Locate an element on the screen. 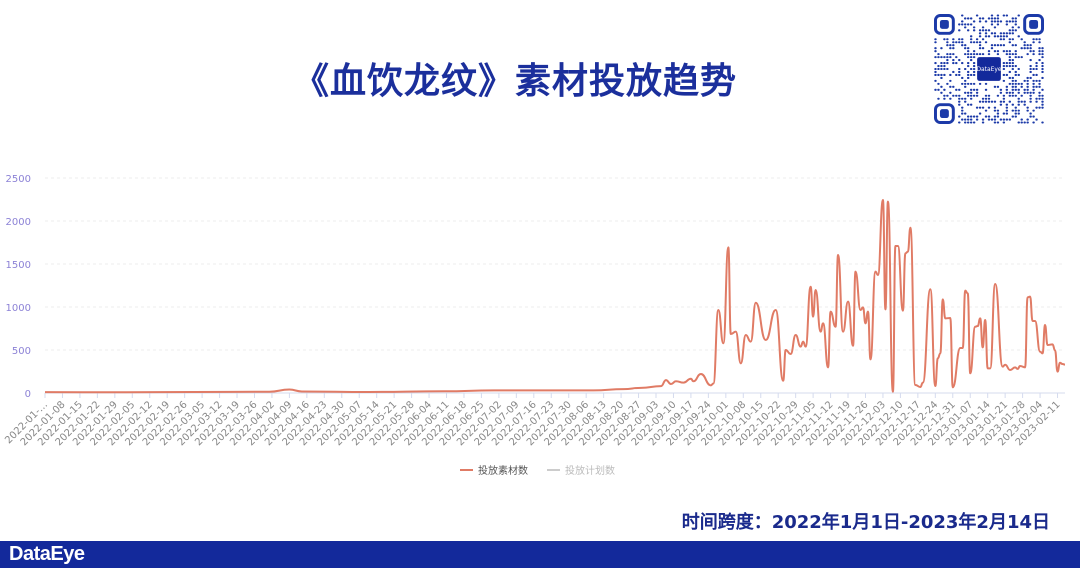 The height and width of the screenshot is (568, 1080). legend-label: 投放计划数 is located at coordinates (590, 470).